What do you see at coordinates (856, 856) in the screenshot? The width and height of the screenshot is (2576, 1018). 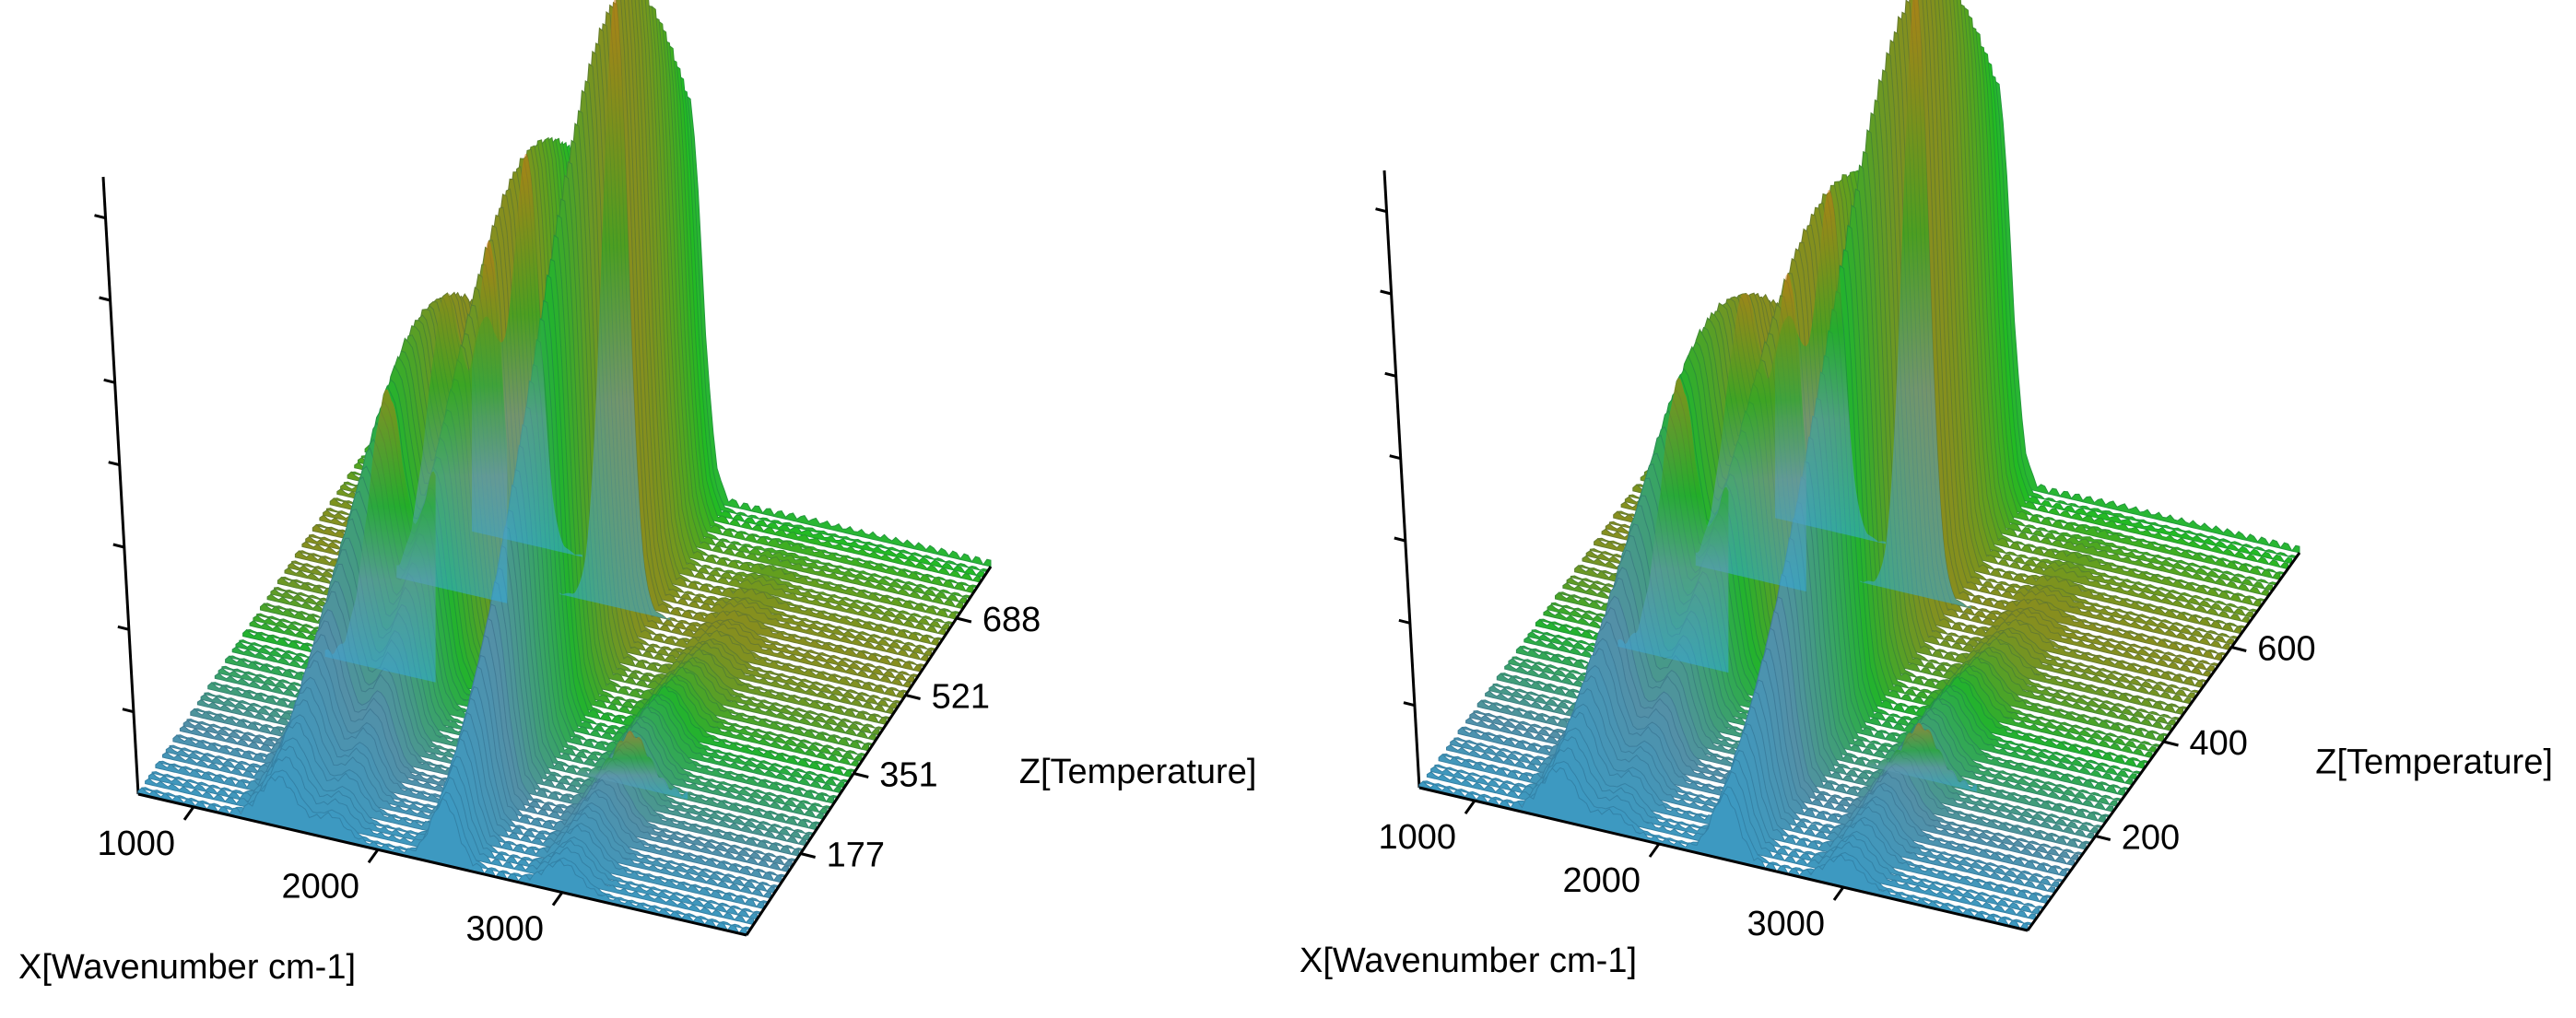 I see `z-tick-label: 177` at bounding box center [856, 856].